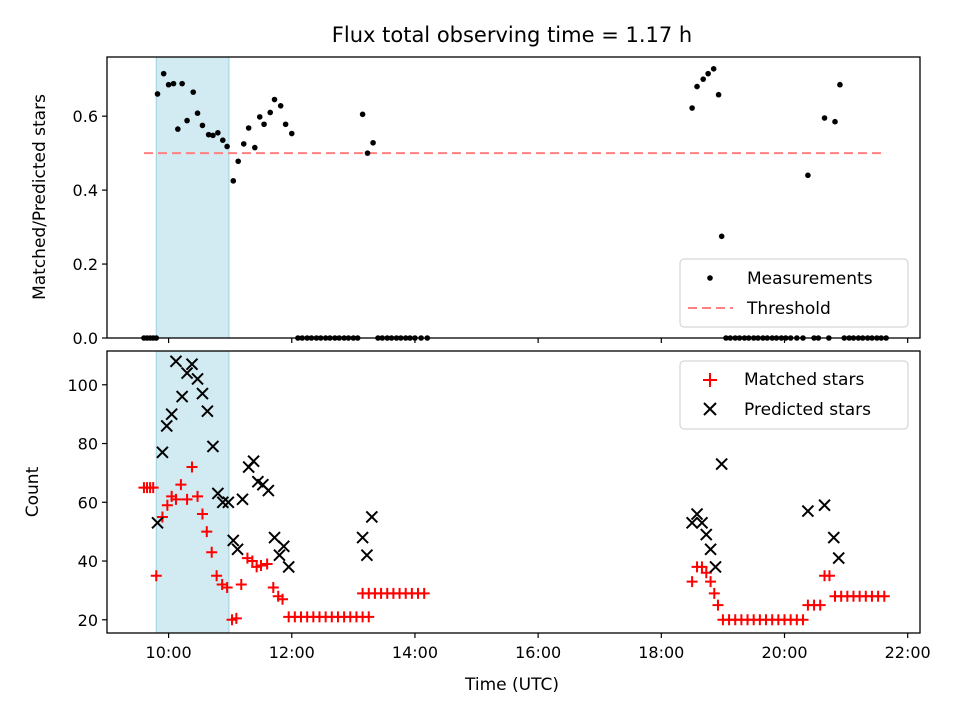 This screenshot has height=720, width=960. What do you see at coordinates (538, 652) in the screenshot?
I see `bottom-x-tick-label: 16:00` at bounding box center [538, 652].